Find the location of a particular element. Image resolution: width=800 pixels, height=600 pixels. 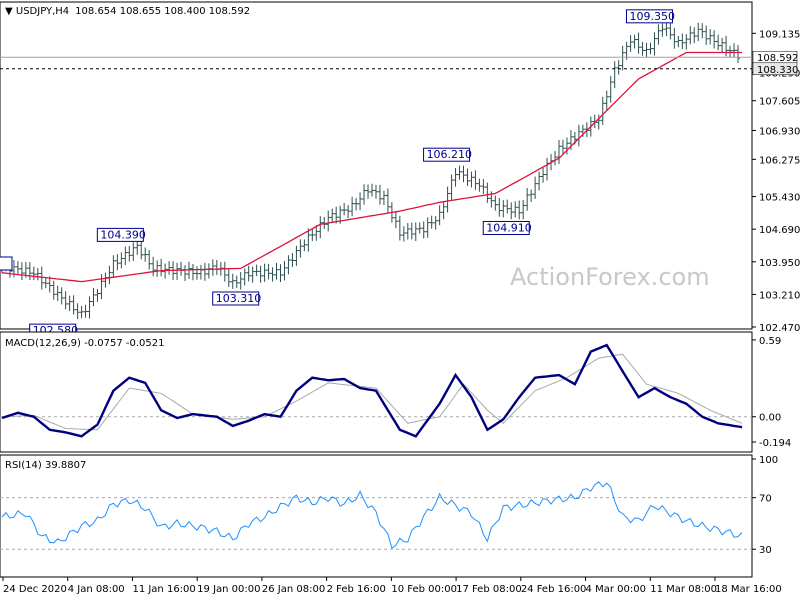

macd-signal-line is located at coordinates (372, 392).